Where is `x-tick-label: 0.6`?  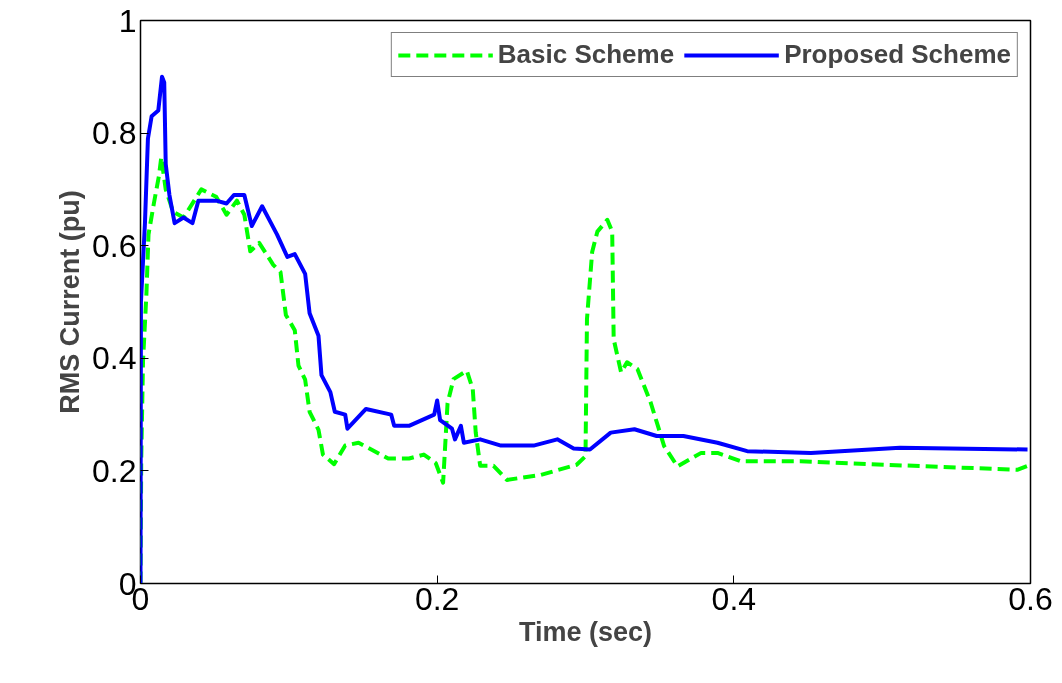
x-tick-label: 0.6 is located at coordinates (1030, 598).